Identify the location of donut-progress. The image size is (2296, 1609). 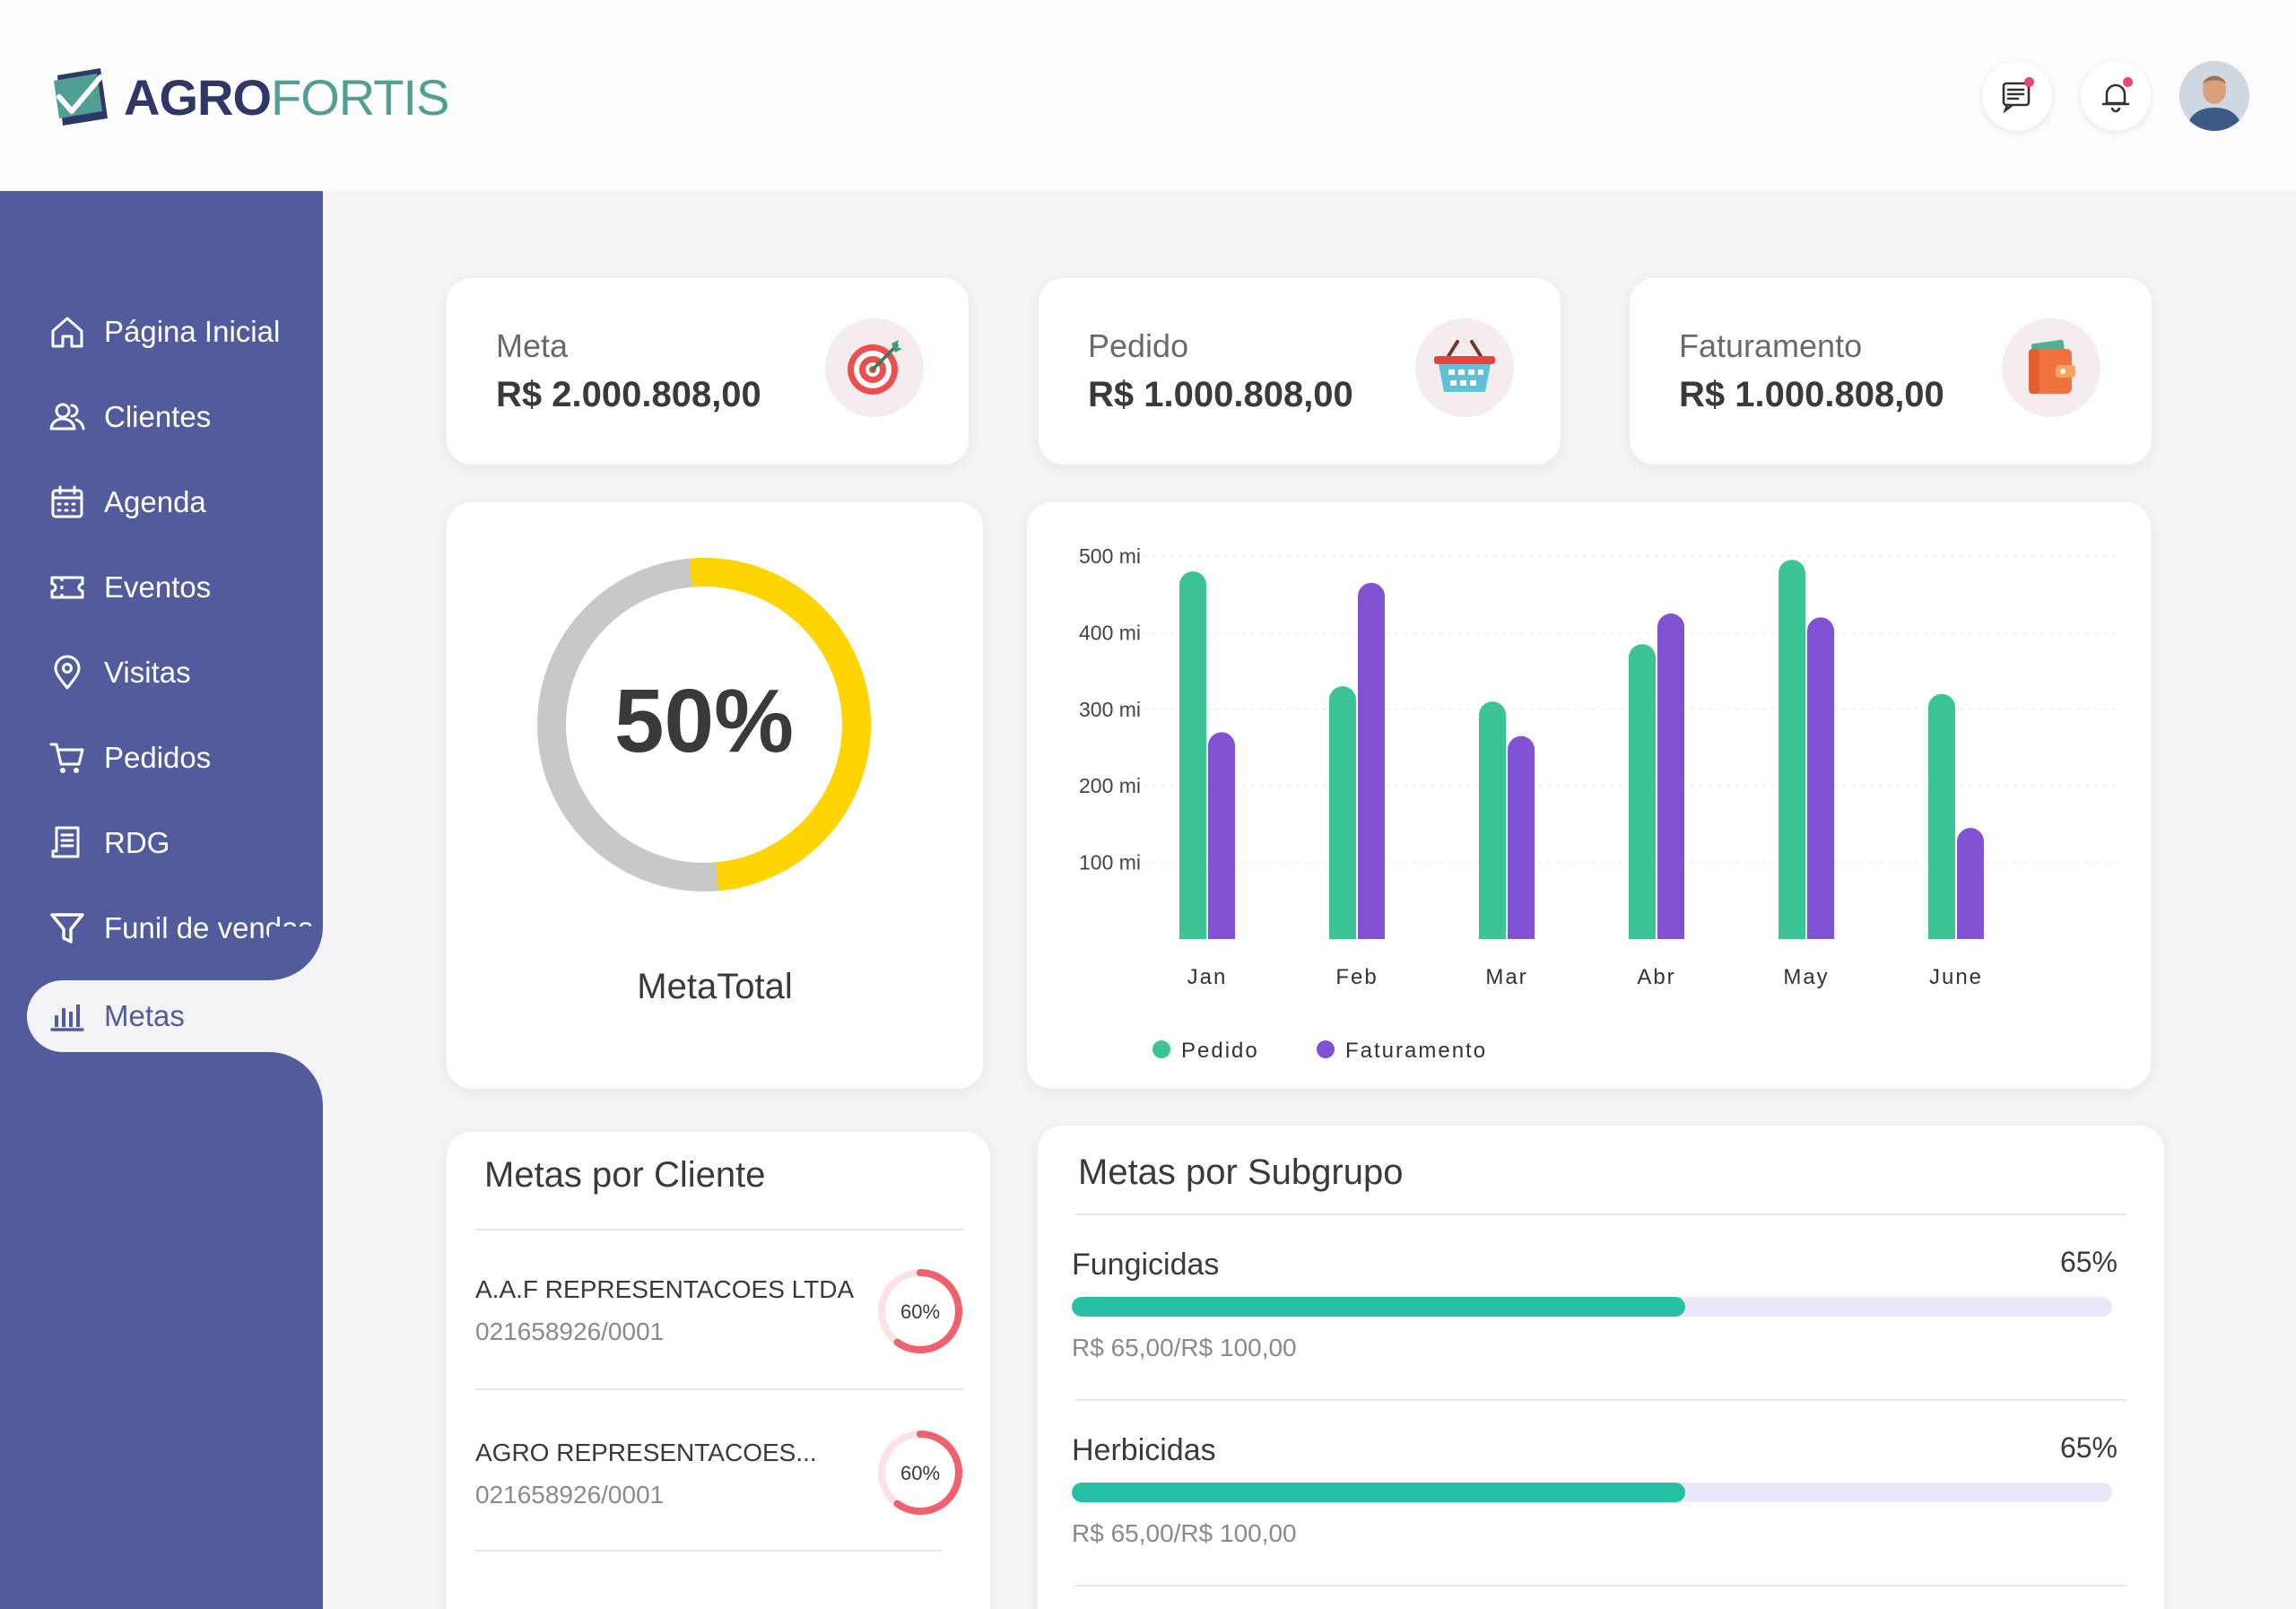
(704, 724).